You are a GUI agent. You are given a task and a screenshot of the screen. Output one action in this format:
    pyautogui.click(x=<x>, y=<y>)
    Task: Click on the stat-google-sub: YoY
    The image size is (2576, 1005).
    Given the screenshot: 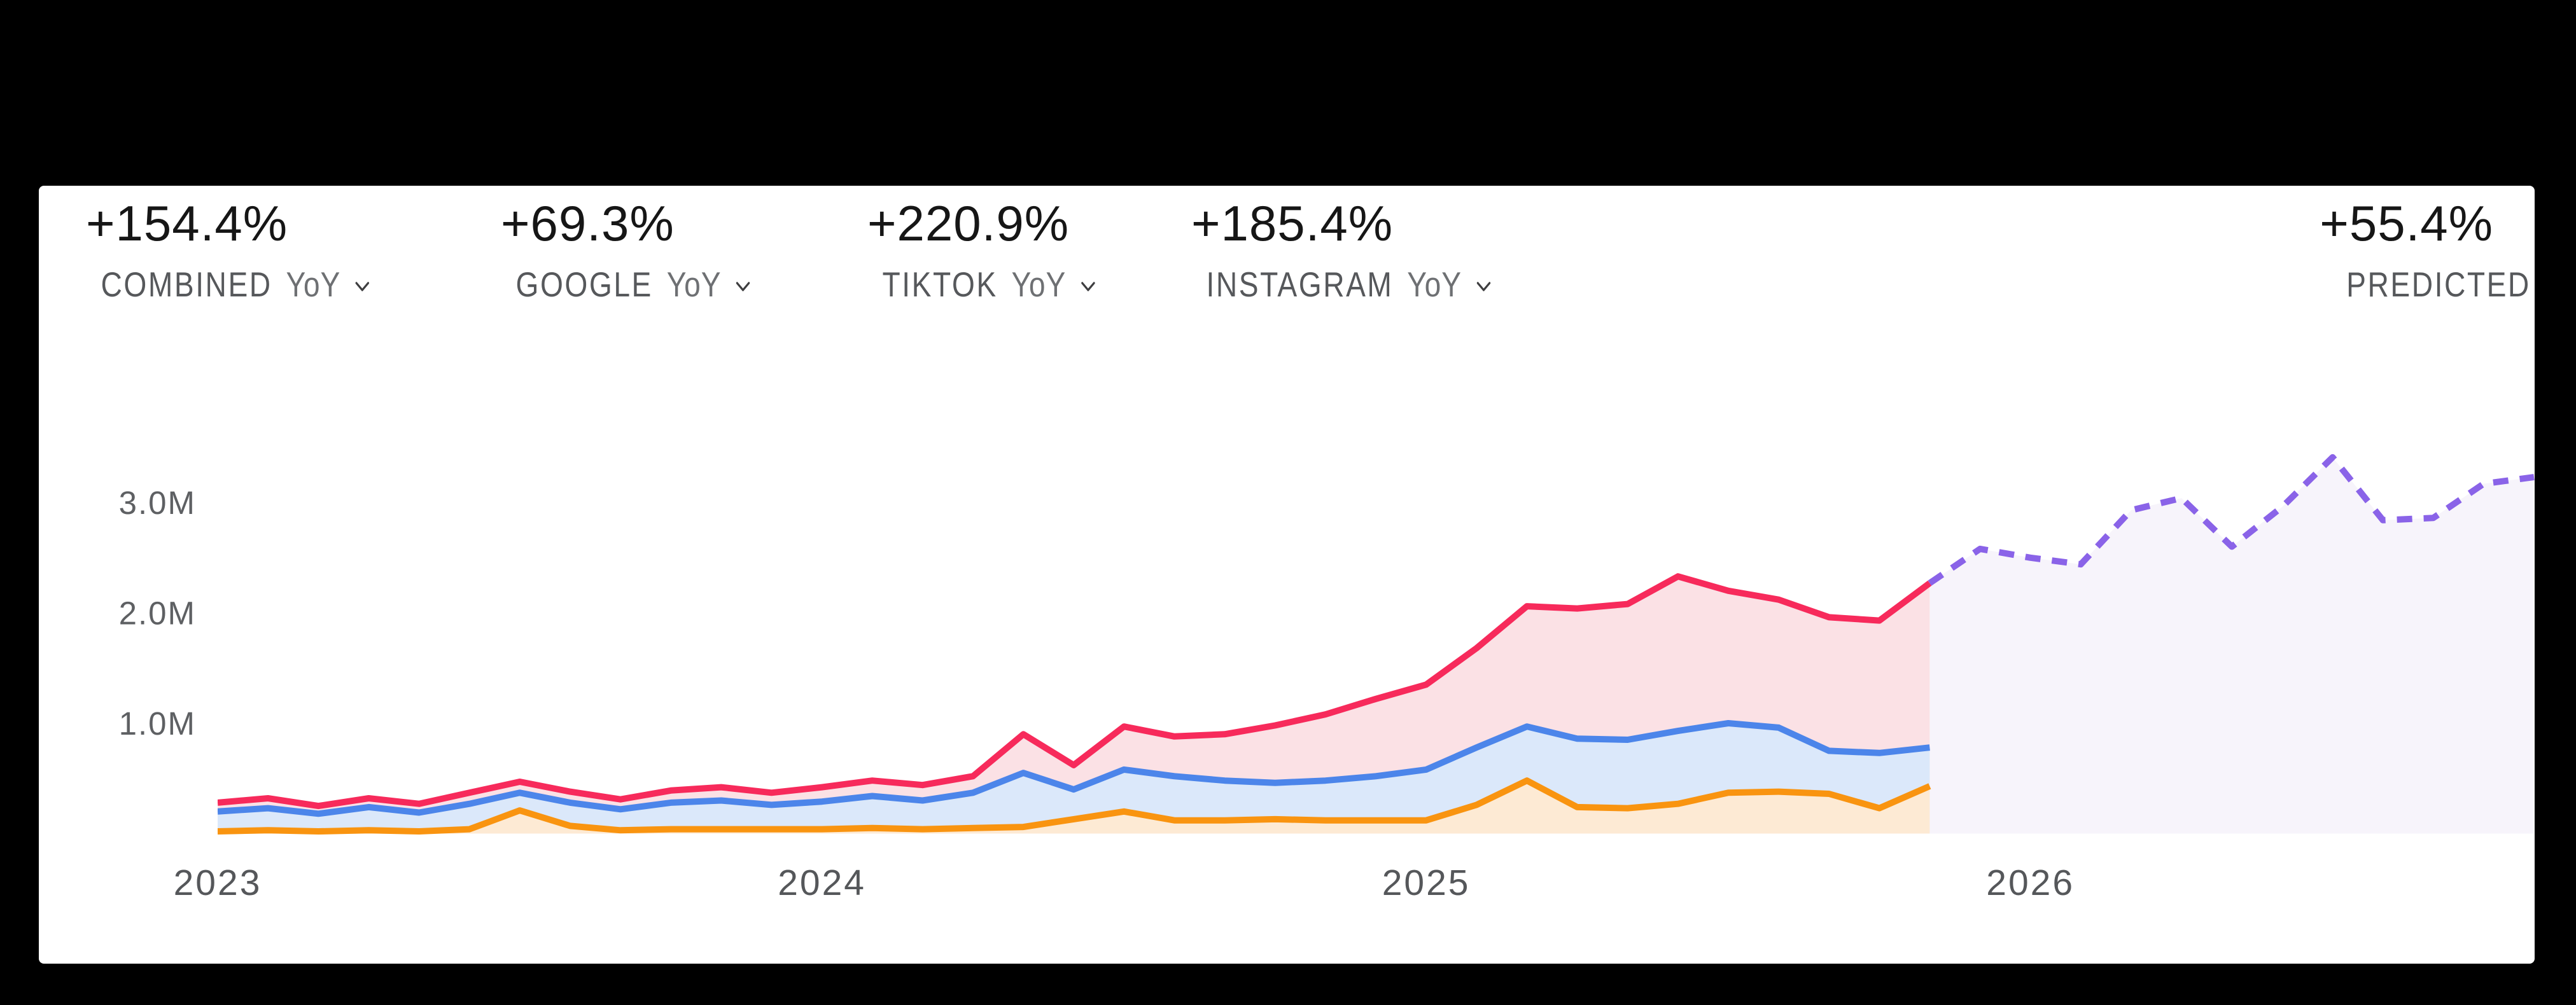 What is the action you would take?
    pyautogui.click(x=694, y=284)
    